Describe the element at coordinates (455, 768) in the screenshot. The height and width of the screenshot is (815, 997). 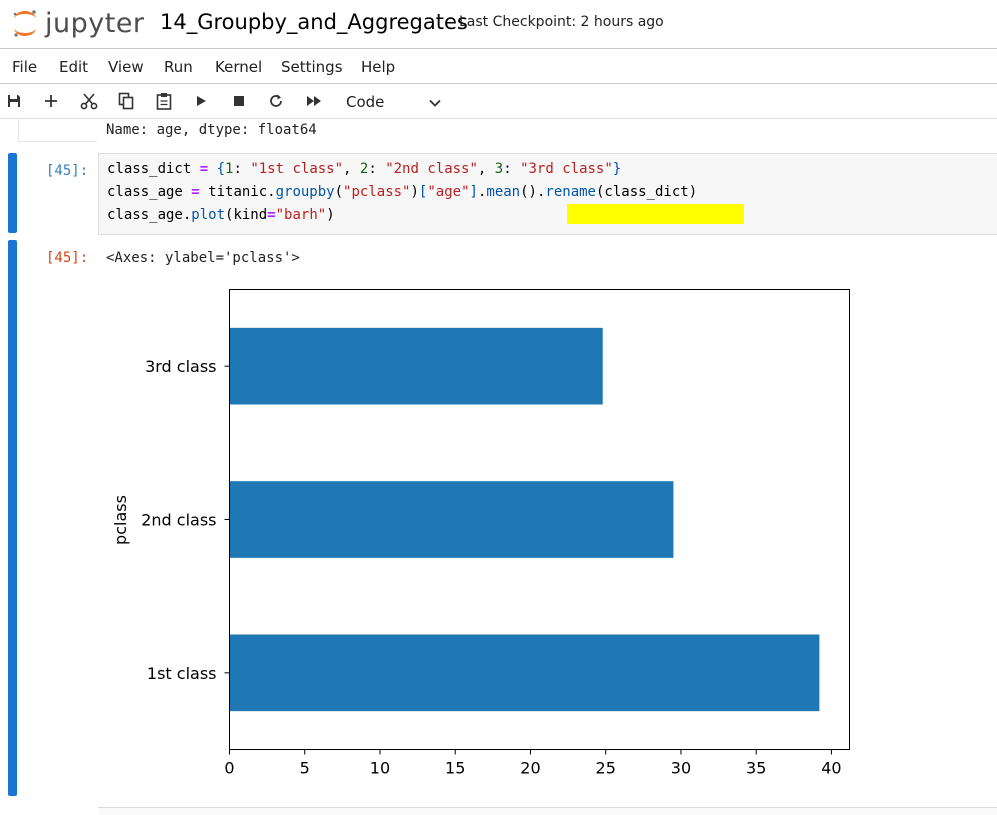
I see `x-tick-label: 15` at that location.